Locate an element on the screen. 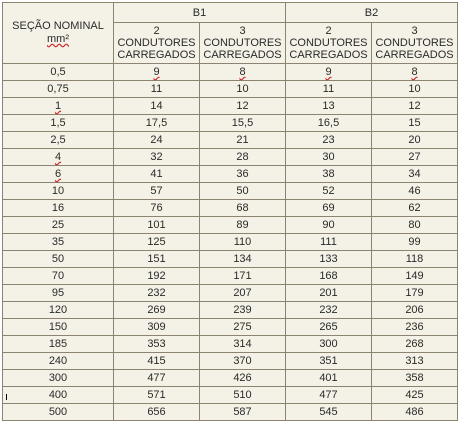 The width and height of the screenshot is (466, 421). value-cell: 90 is located at coordinates (328, 225).